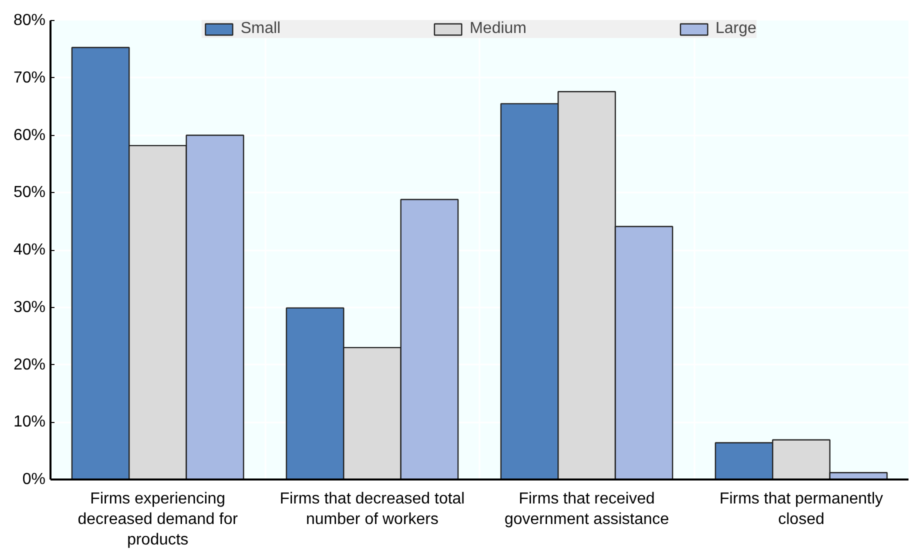 The image size is (913, 551). I want to click on x-tick-label: Firms experiencing decreased demand for products, so click(158, 519).